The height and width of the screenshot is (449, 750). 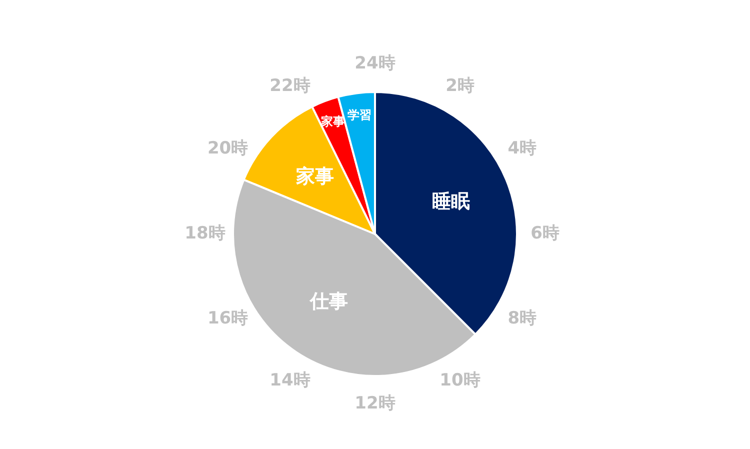 I want to click on slice-label: 睡眠, so click(x=451, y=201).